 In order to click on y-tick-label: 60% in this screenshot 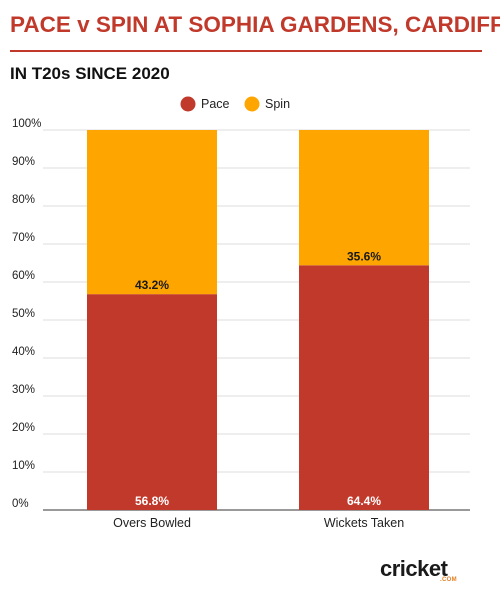, I will do `click(23, 276)`.